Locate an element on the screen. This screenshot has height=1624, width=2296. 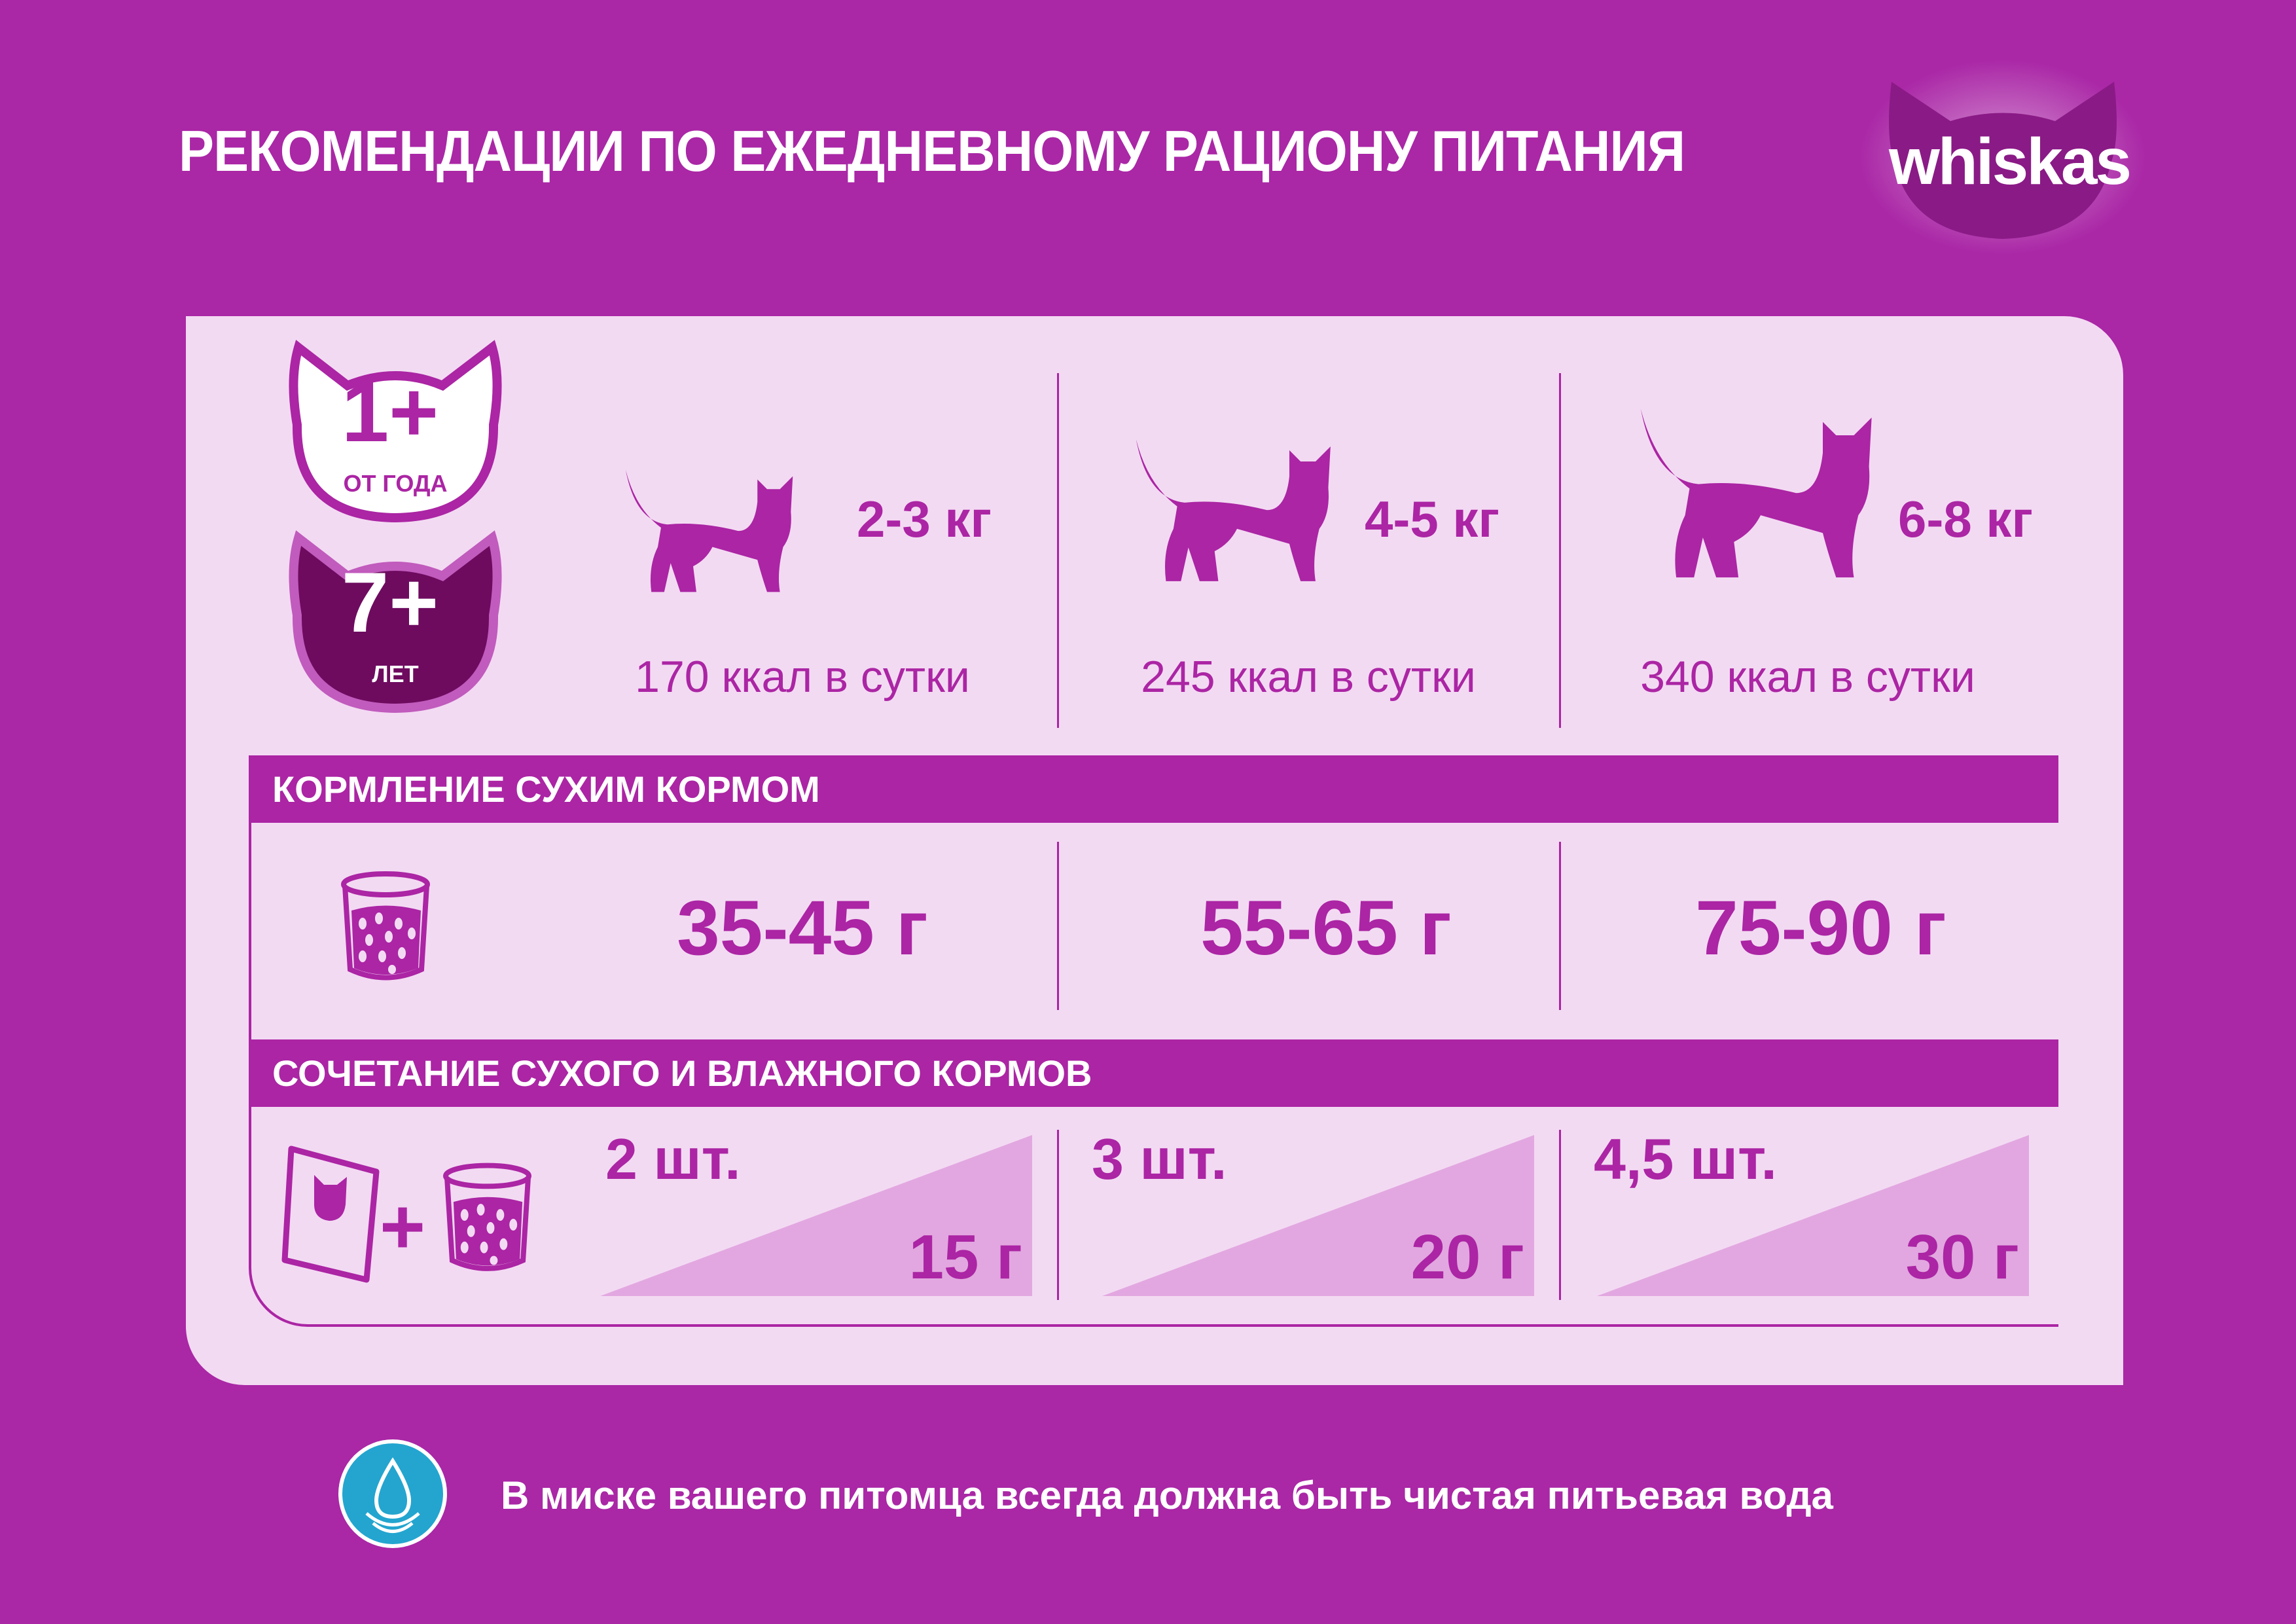
dry-with-wet-amount: 30 г is located at coordinates (1962, 1257).